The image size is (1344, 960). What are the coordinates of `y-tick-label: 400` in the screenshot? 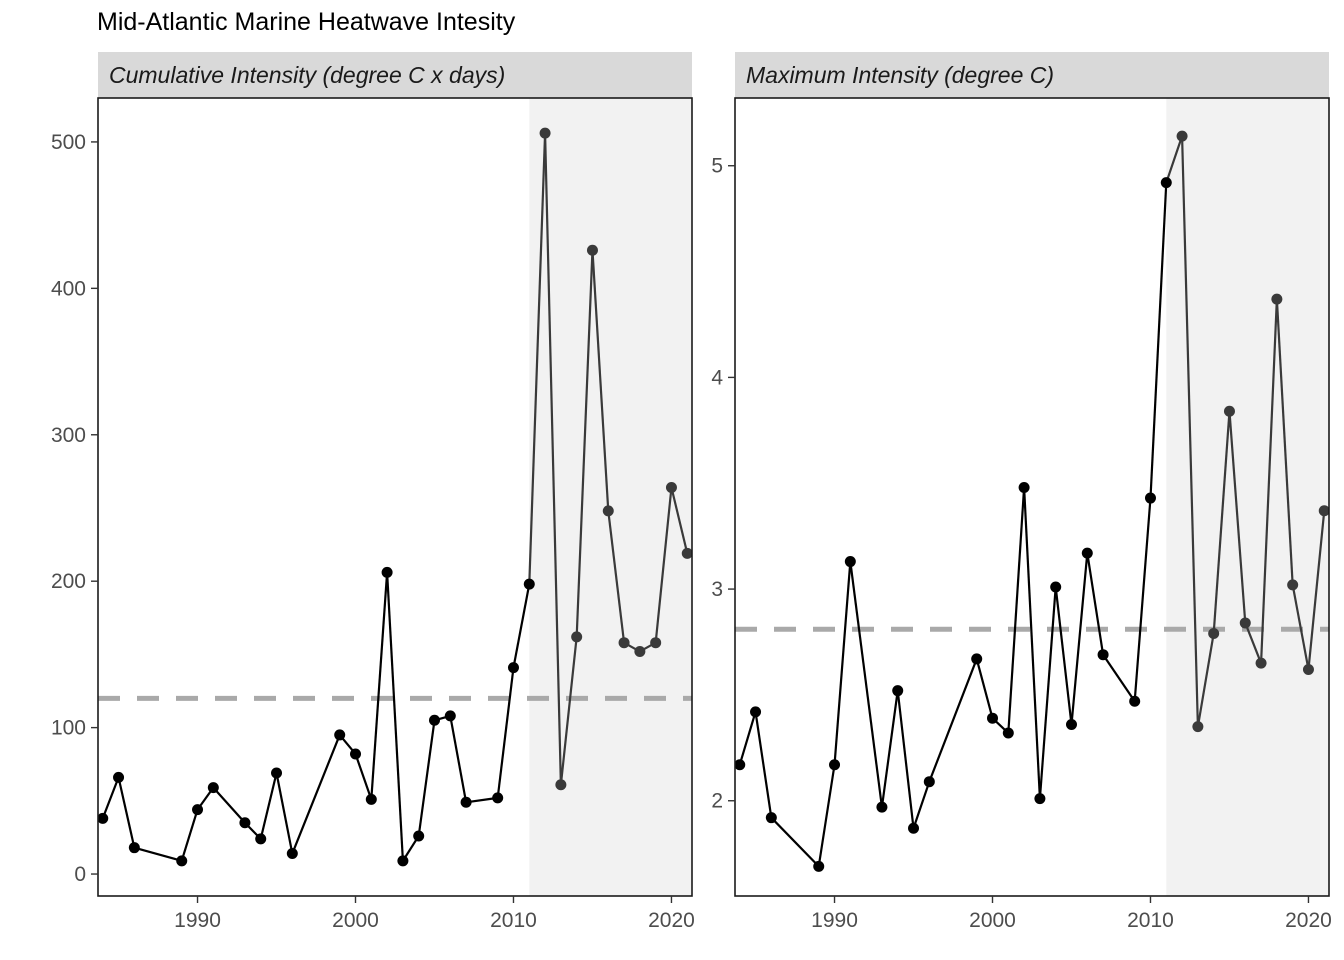 It's located at (68, 288).